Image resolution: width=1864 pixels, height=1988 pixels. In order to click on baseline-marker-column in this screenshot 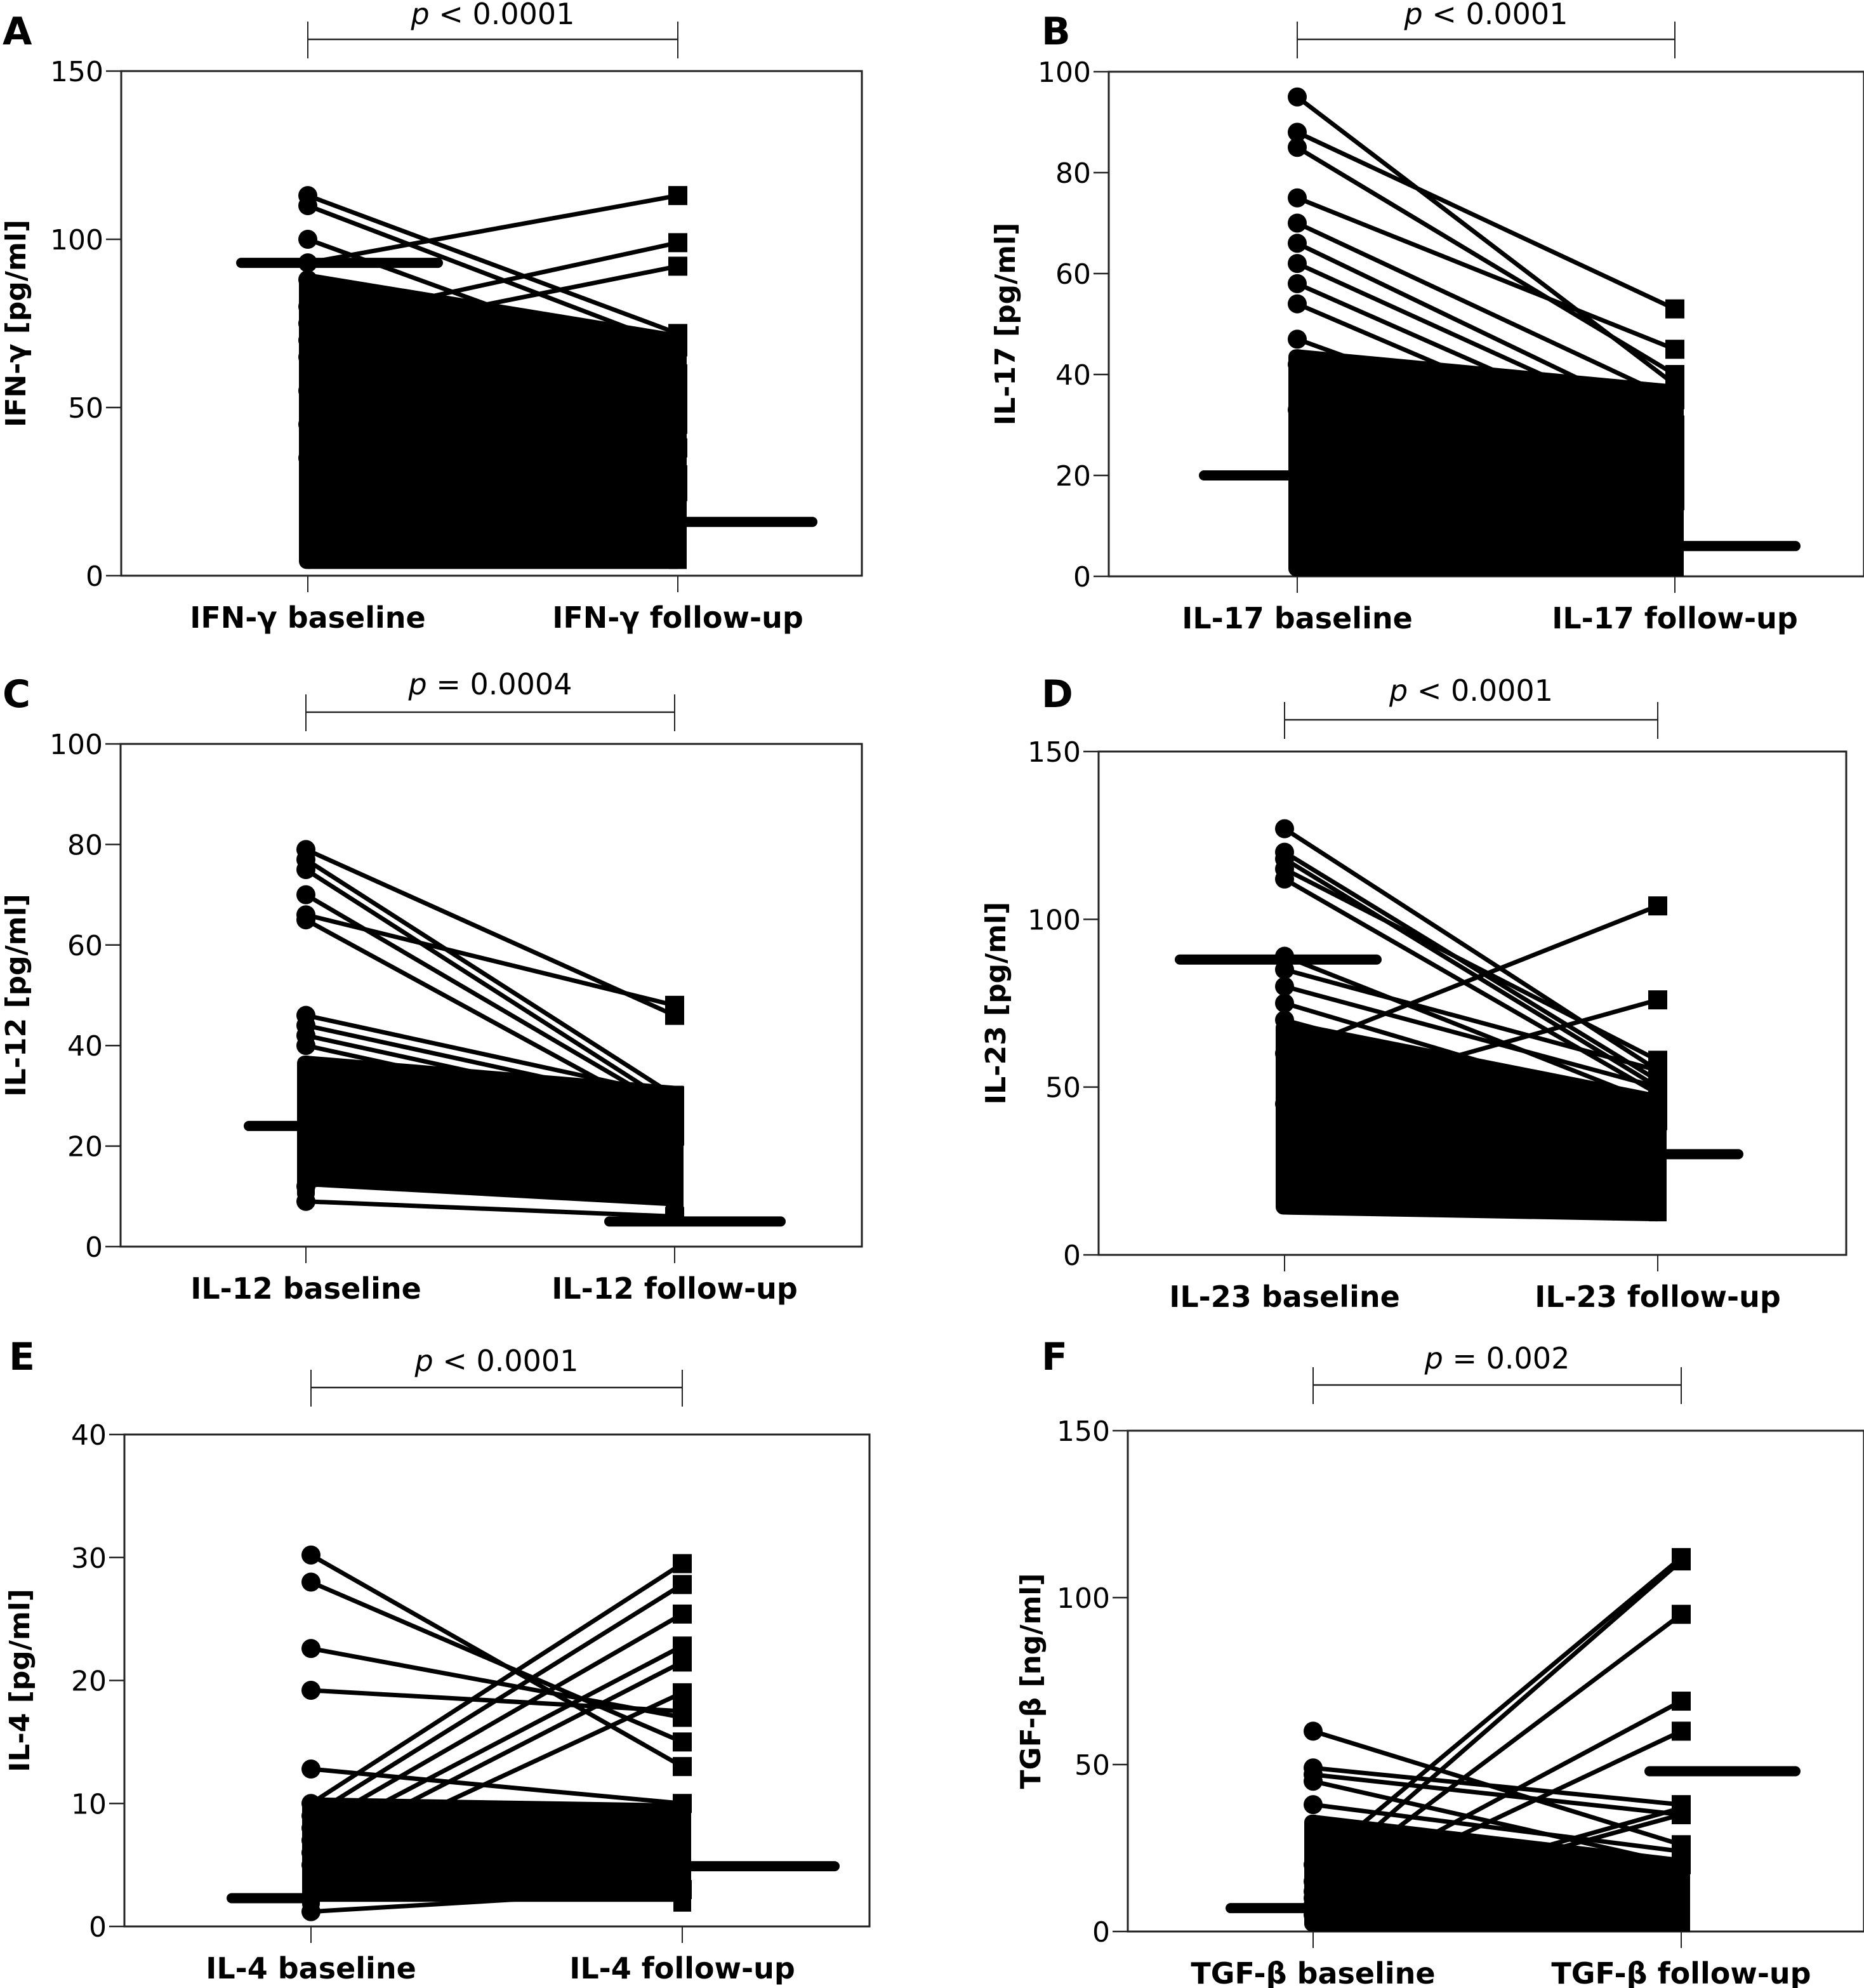, I will do `click(1297, 462)`.